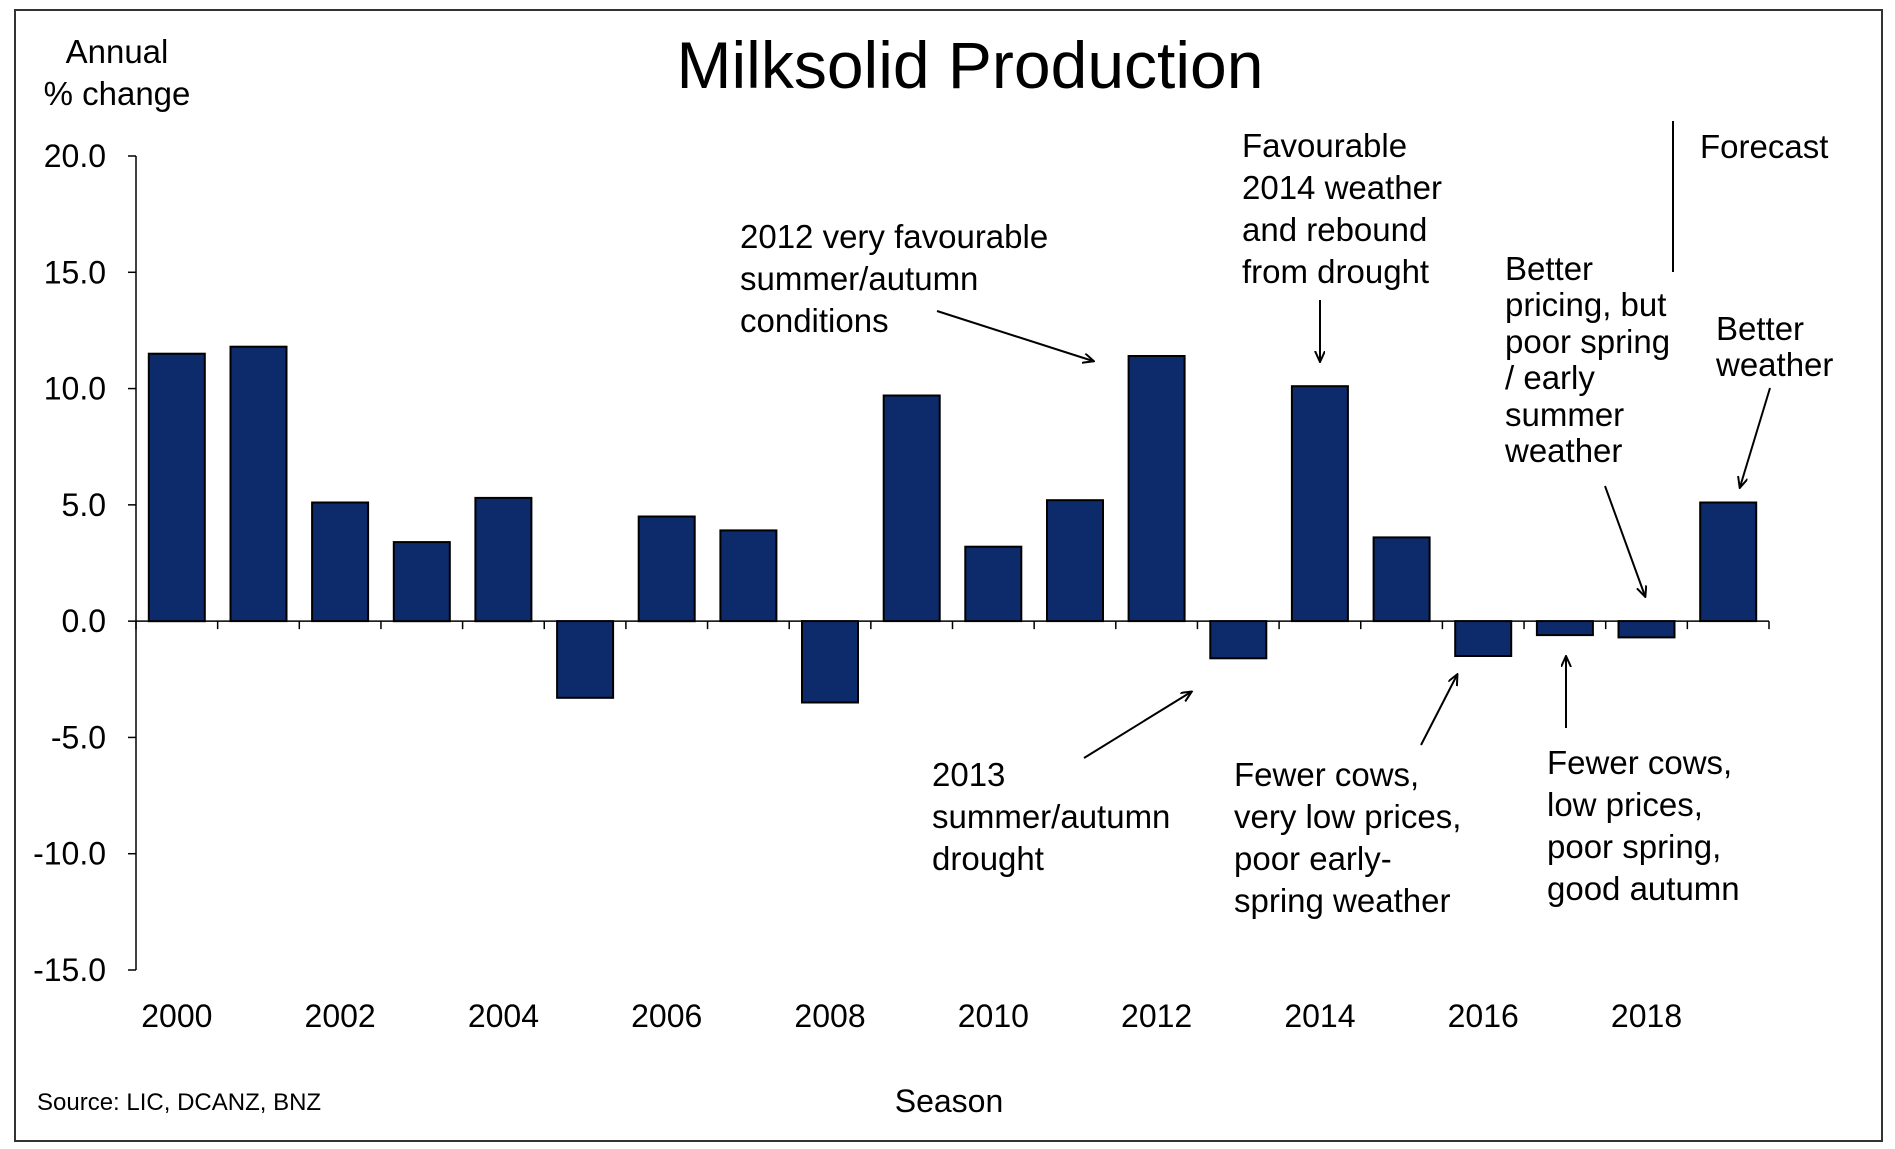  What do you see at coordinates (1483, 1016) in the screenshot?
I see `x-tick-label: 2016` at bounding box center [1483, 1016].